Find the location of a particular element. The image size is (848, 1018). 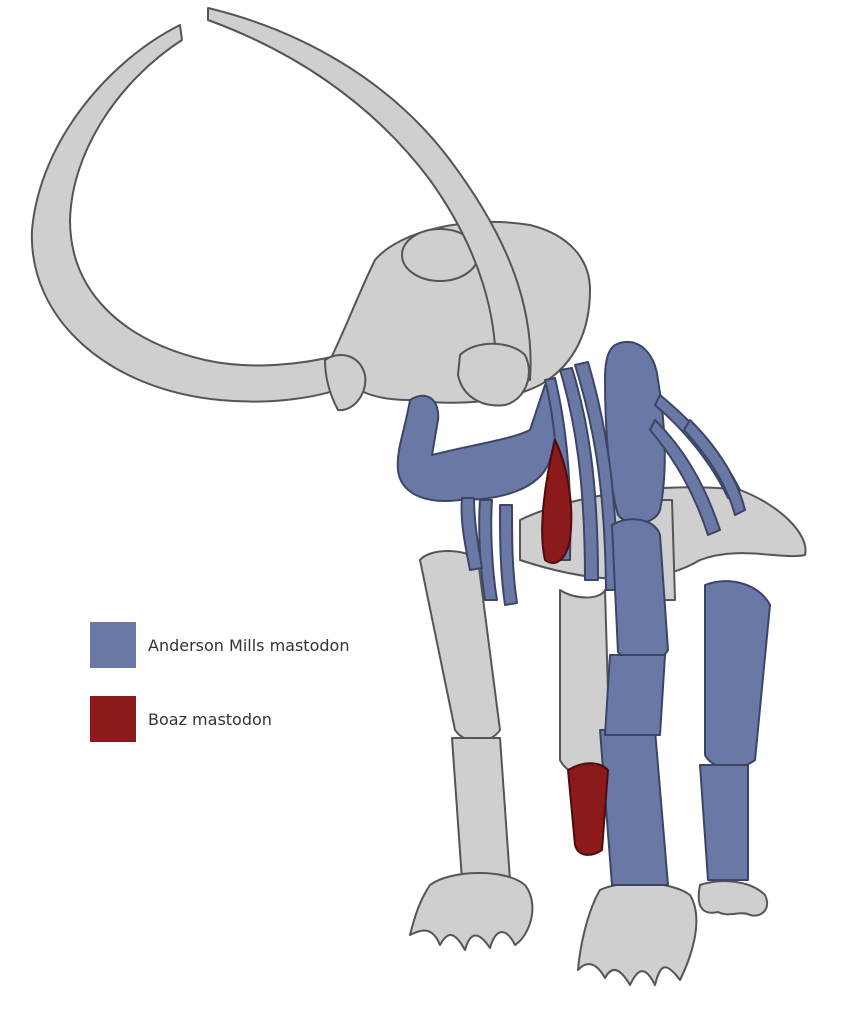

tusk-base-right is located at coordinates (493, 374).